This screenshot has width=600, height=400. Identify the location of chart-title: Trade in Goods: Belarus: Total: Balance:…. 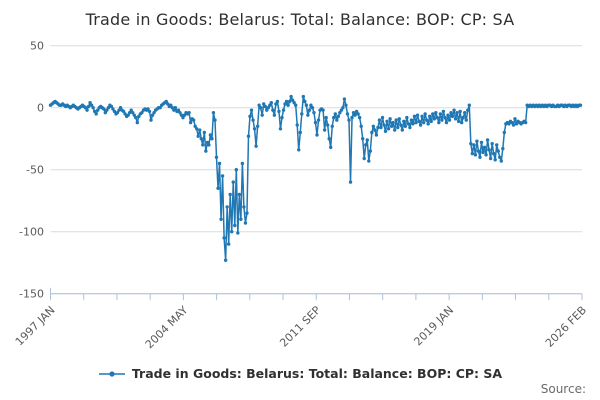
(300, 19).